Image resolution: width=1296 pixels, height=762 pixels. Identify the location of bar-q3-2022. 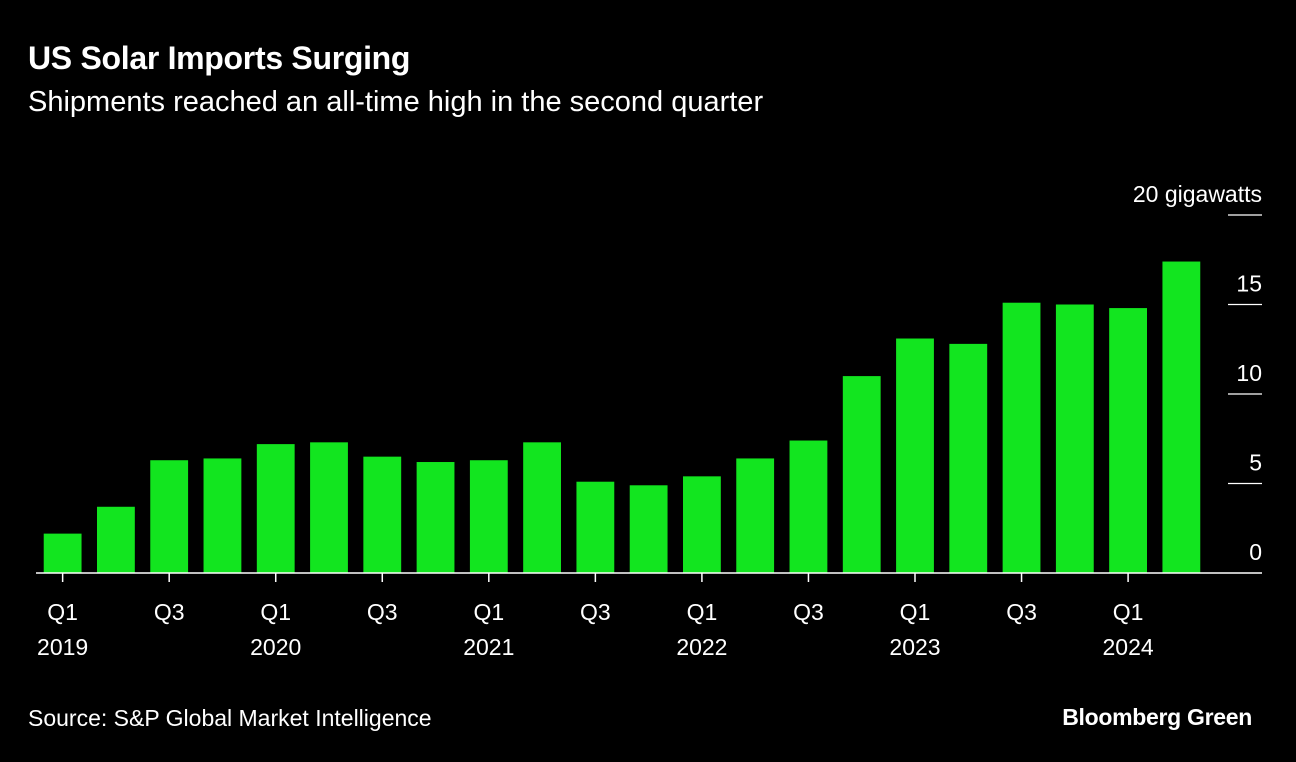
(808, 506).